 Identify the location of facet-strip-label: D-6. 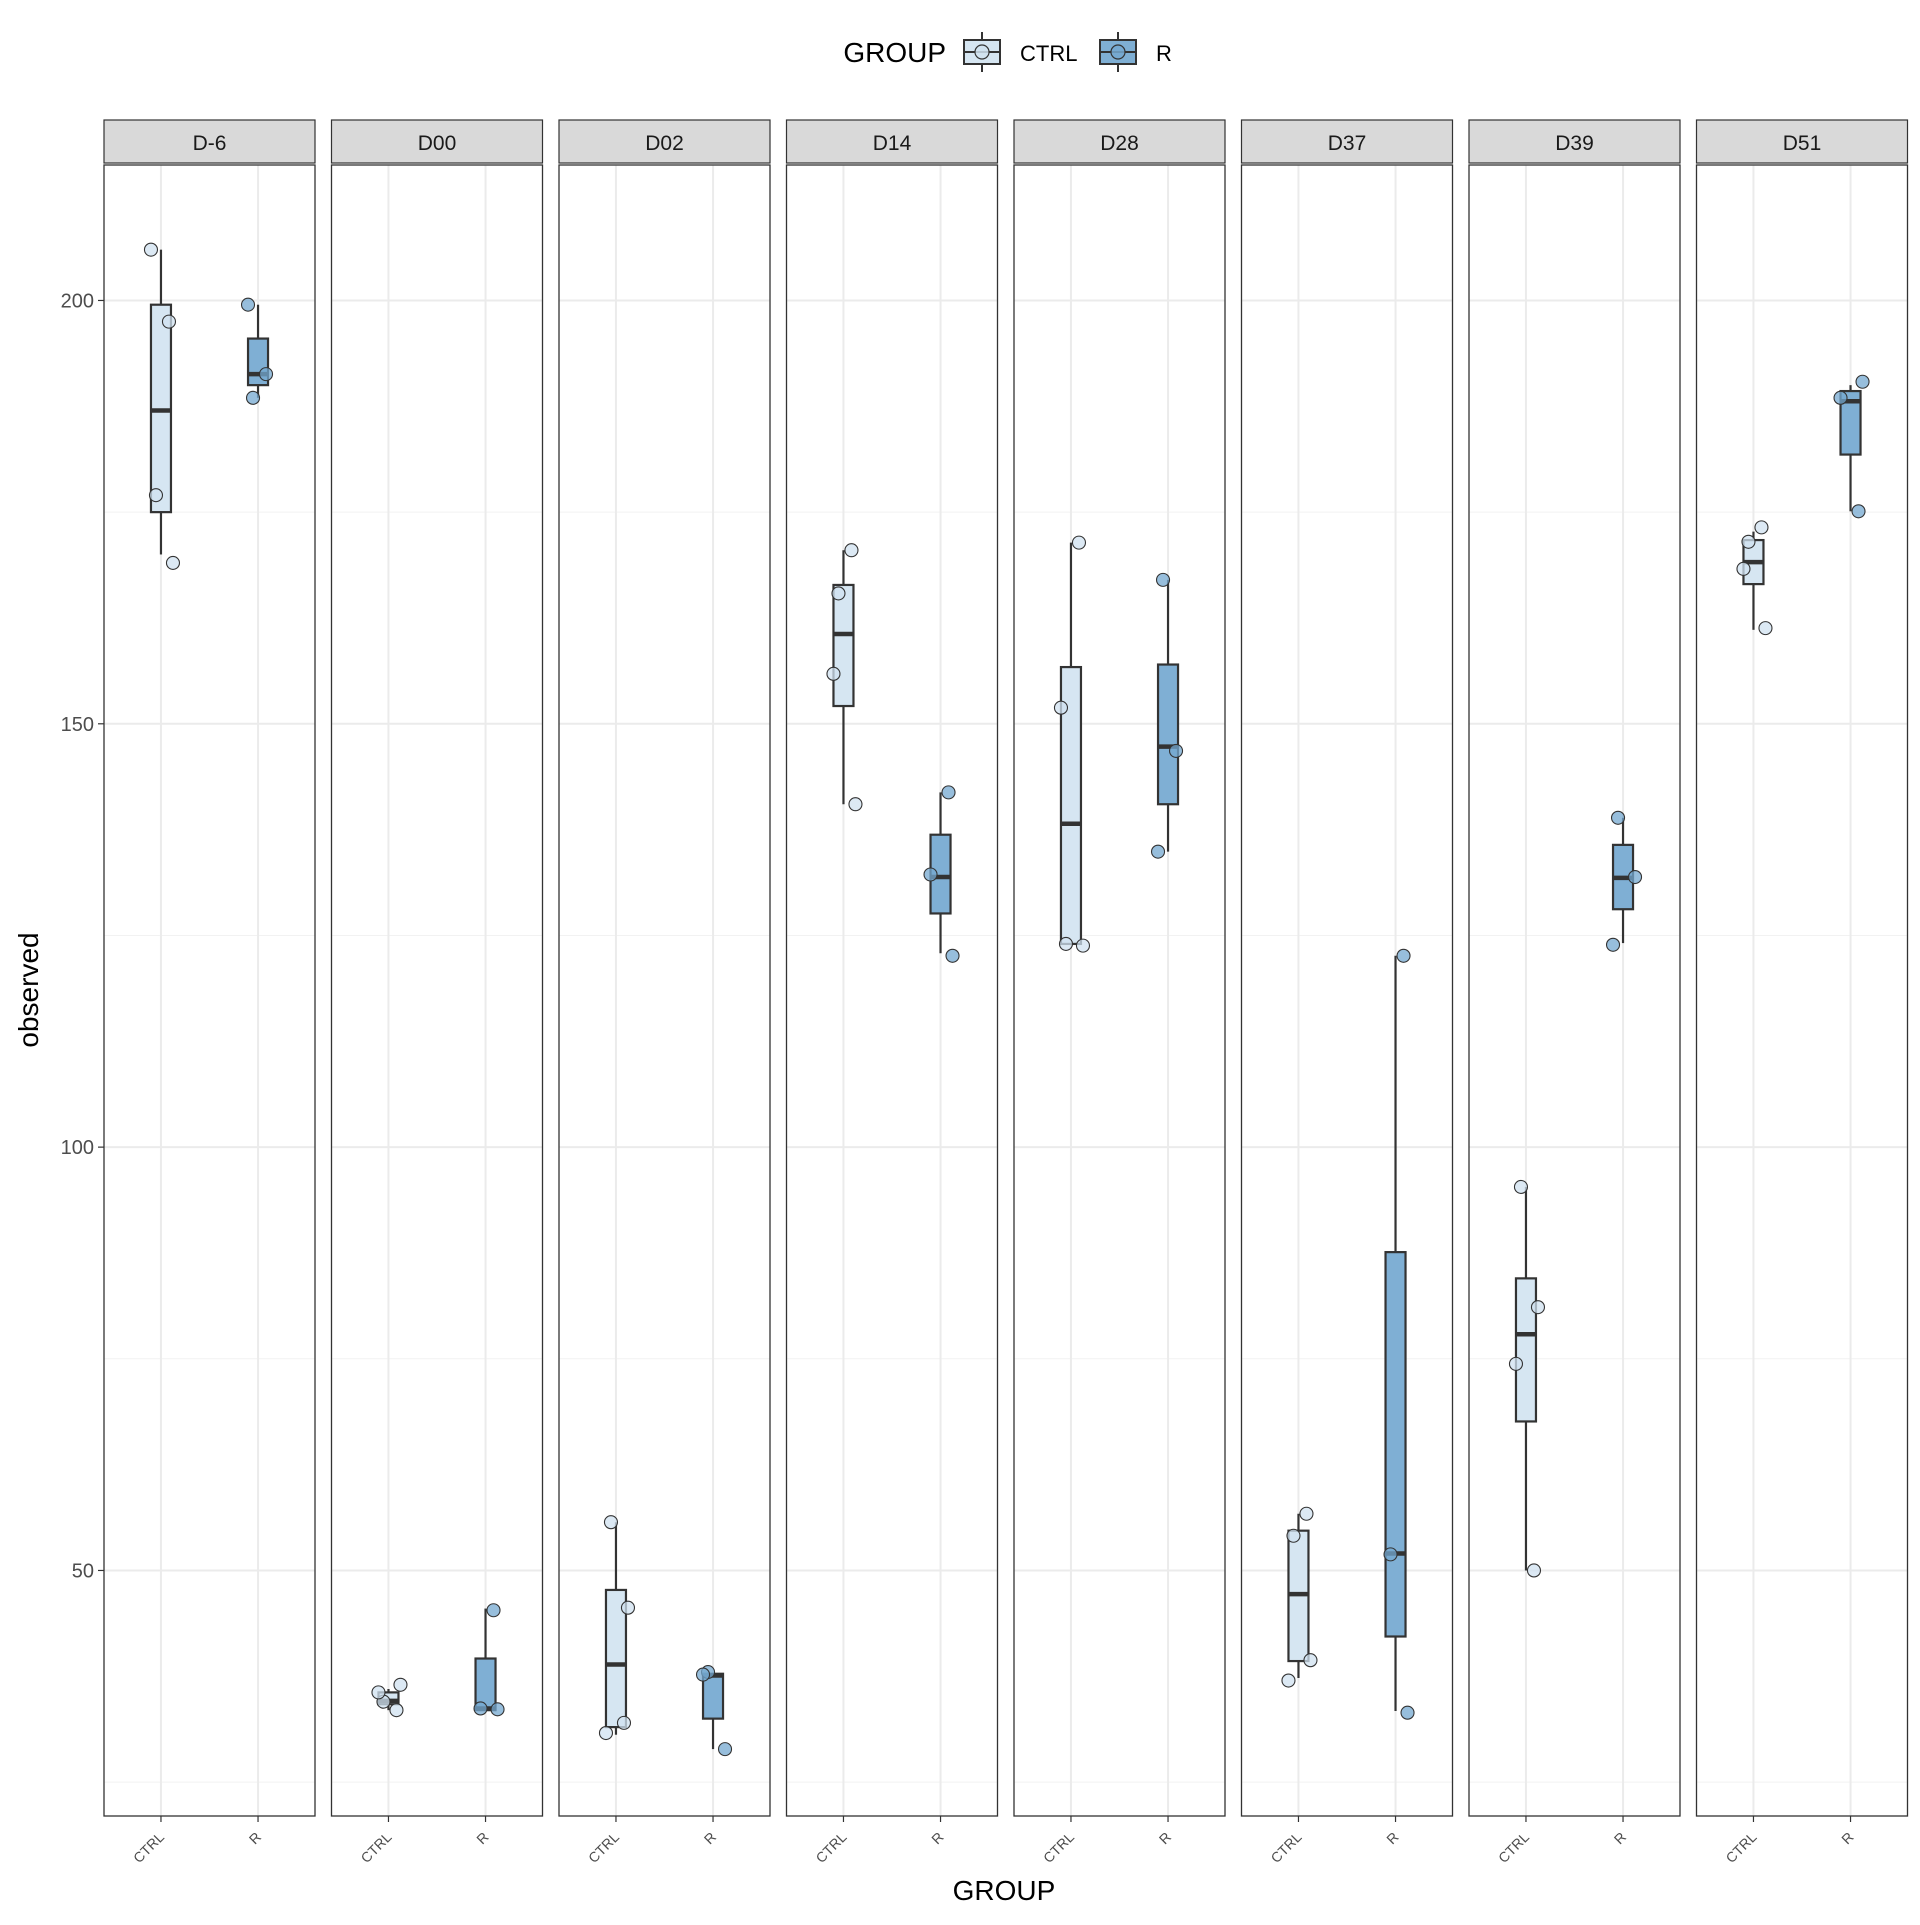
(210, 143).